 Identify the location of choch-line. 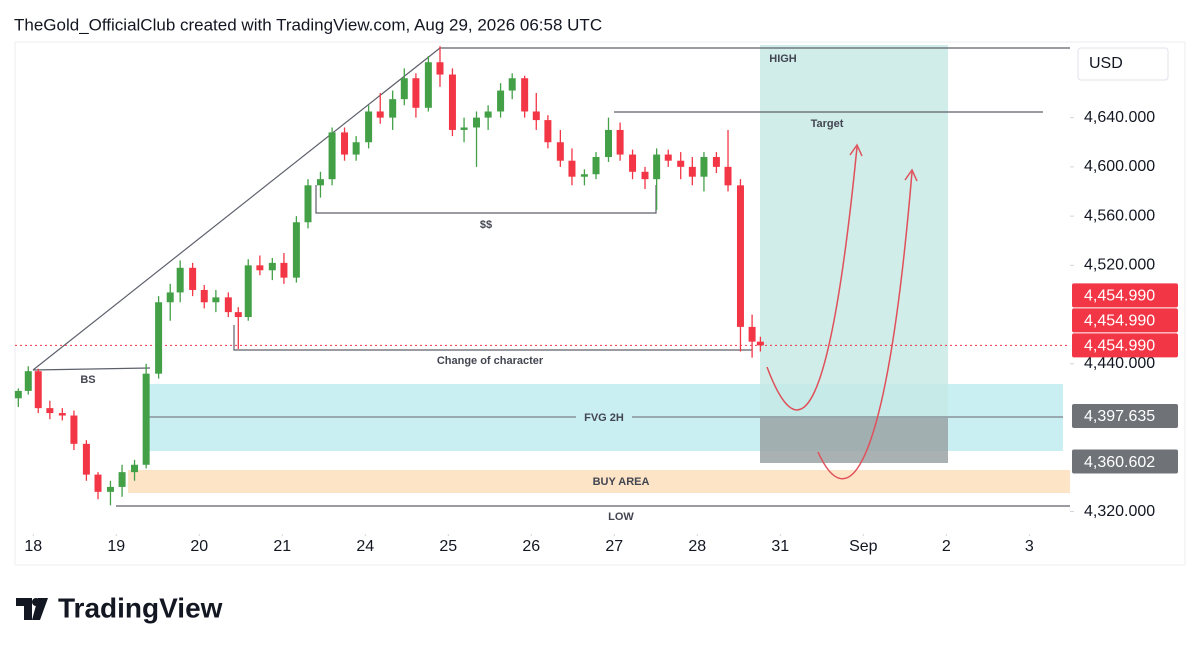
(492, 338).